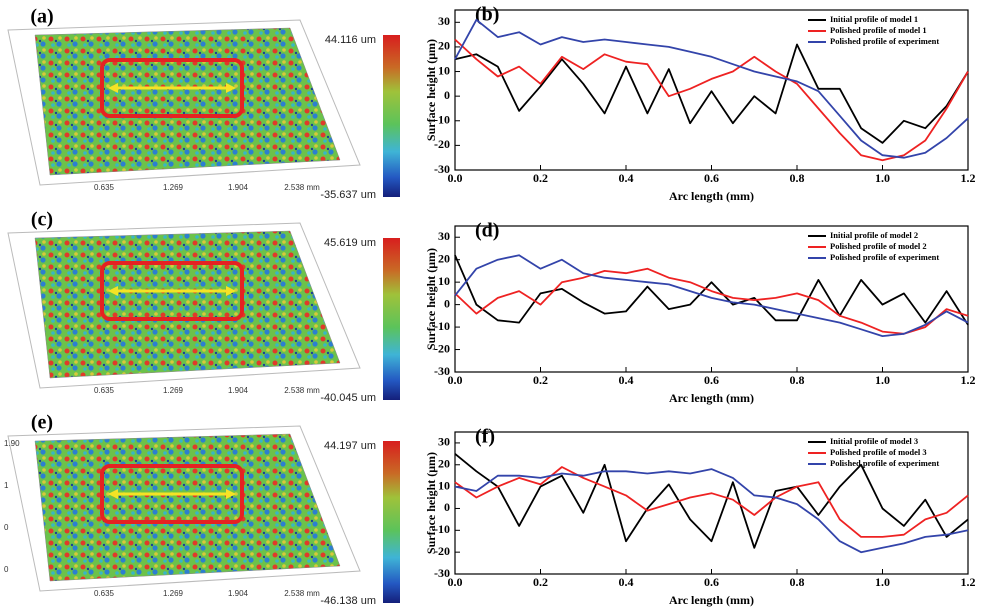  Describe the element at coordinates (41, 17) in the screenshot. I see `panel-label: (a)` at that location.